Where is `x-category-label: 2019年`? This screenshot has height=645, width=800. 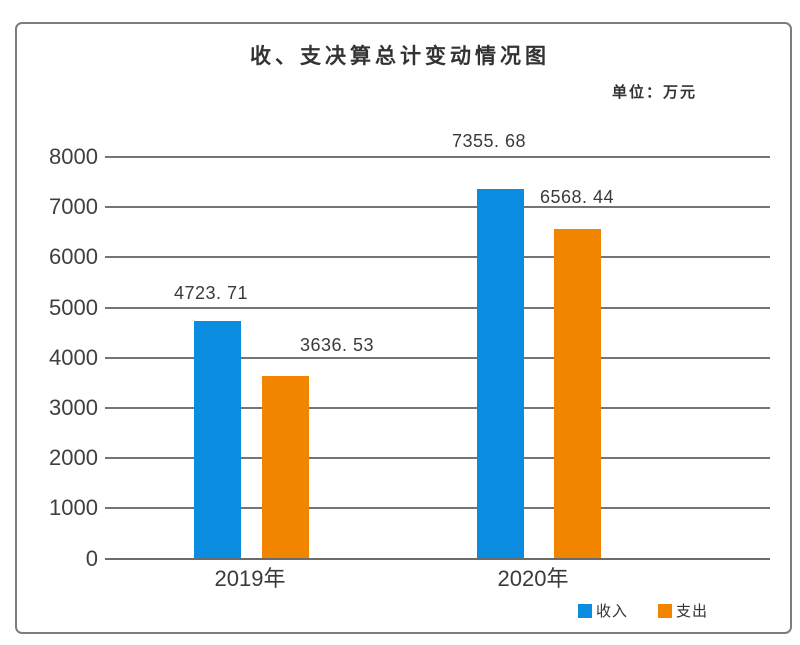
x-category-label: 2019年 is located at coordinates (250, 578).